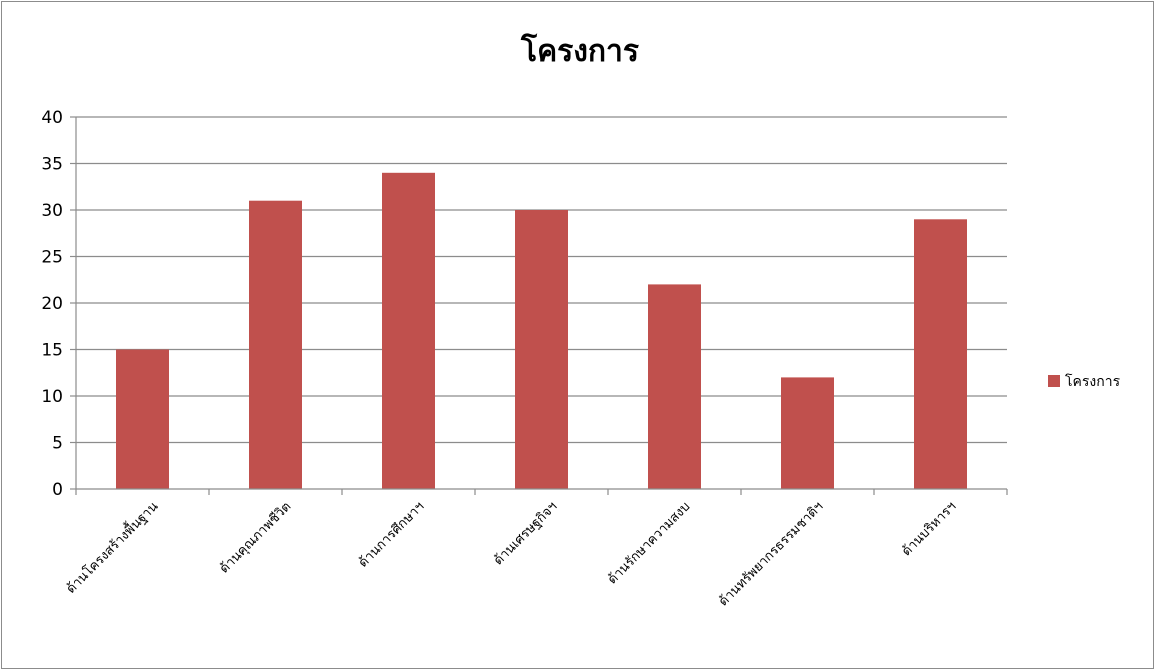  Describe the element at coordinates (52, 165) in the screenshot. I see `y-tick-label: 35` at that location.